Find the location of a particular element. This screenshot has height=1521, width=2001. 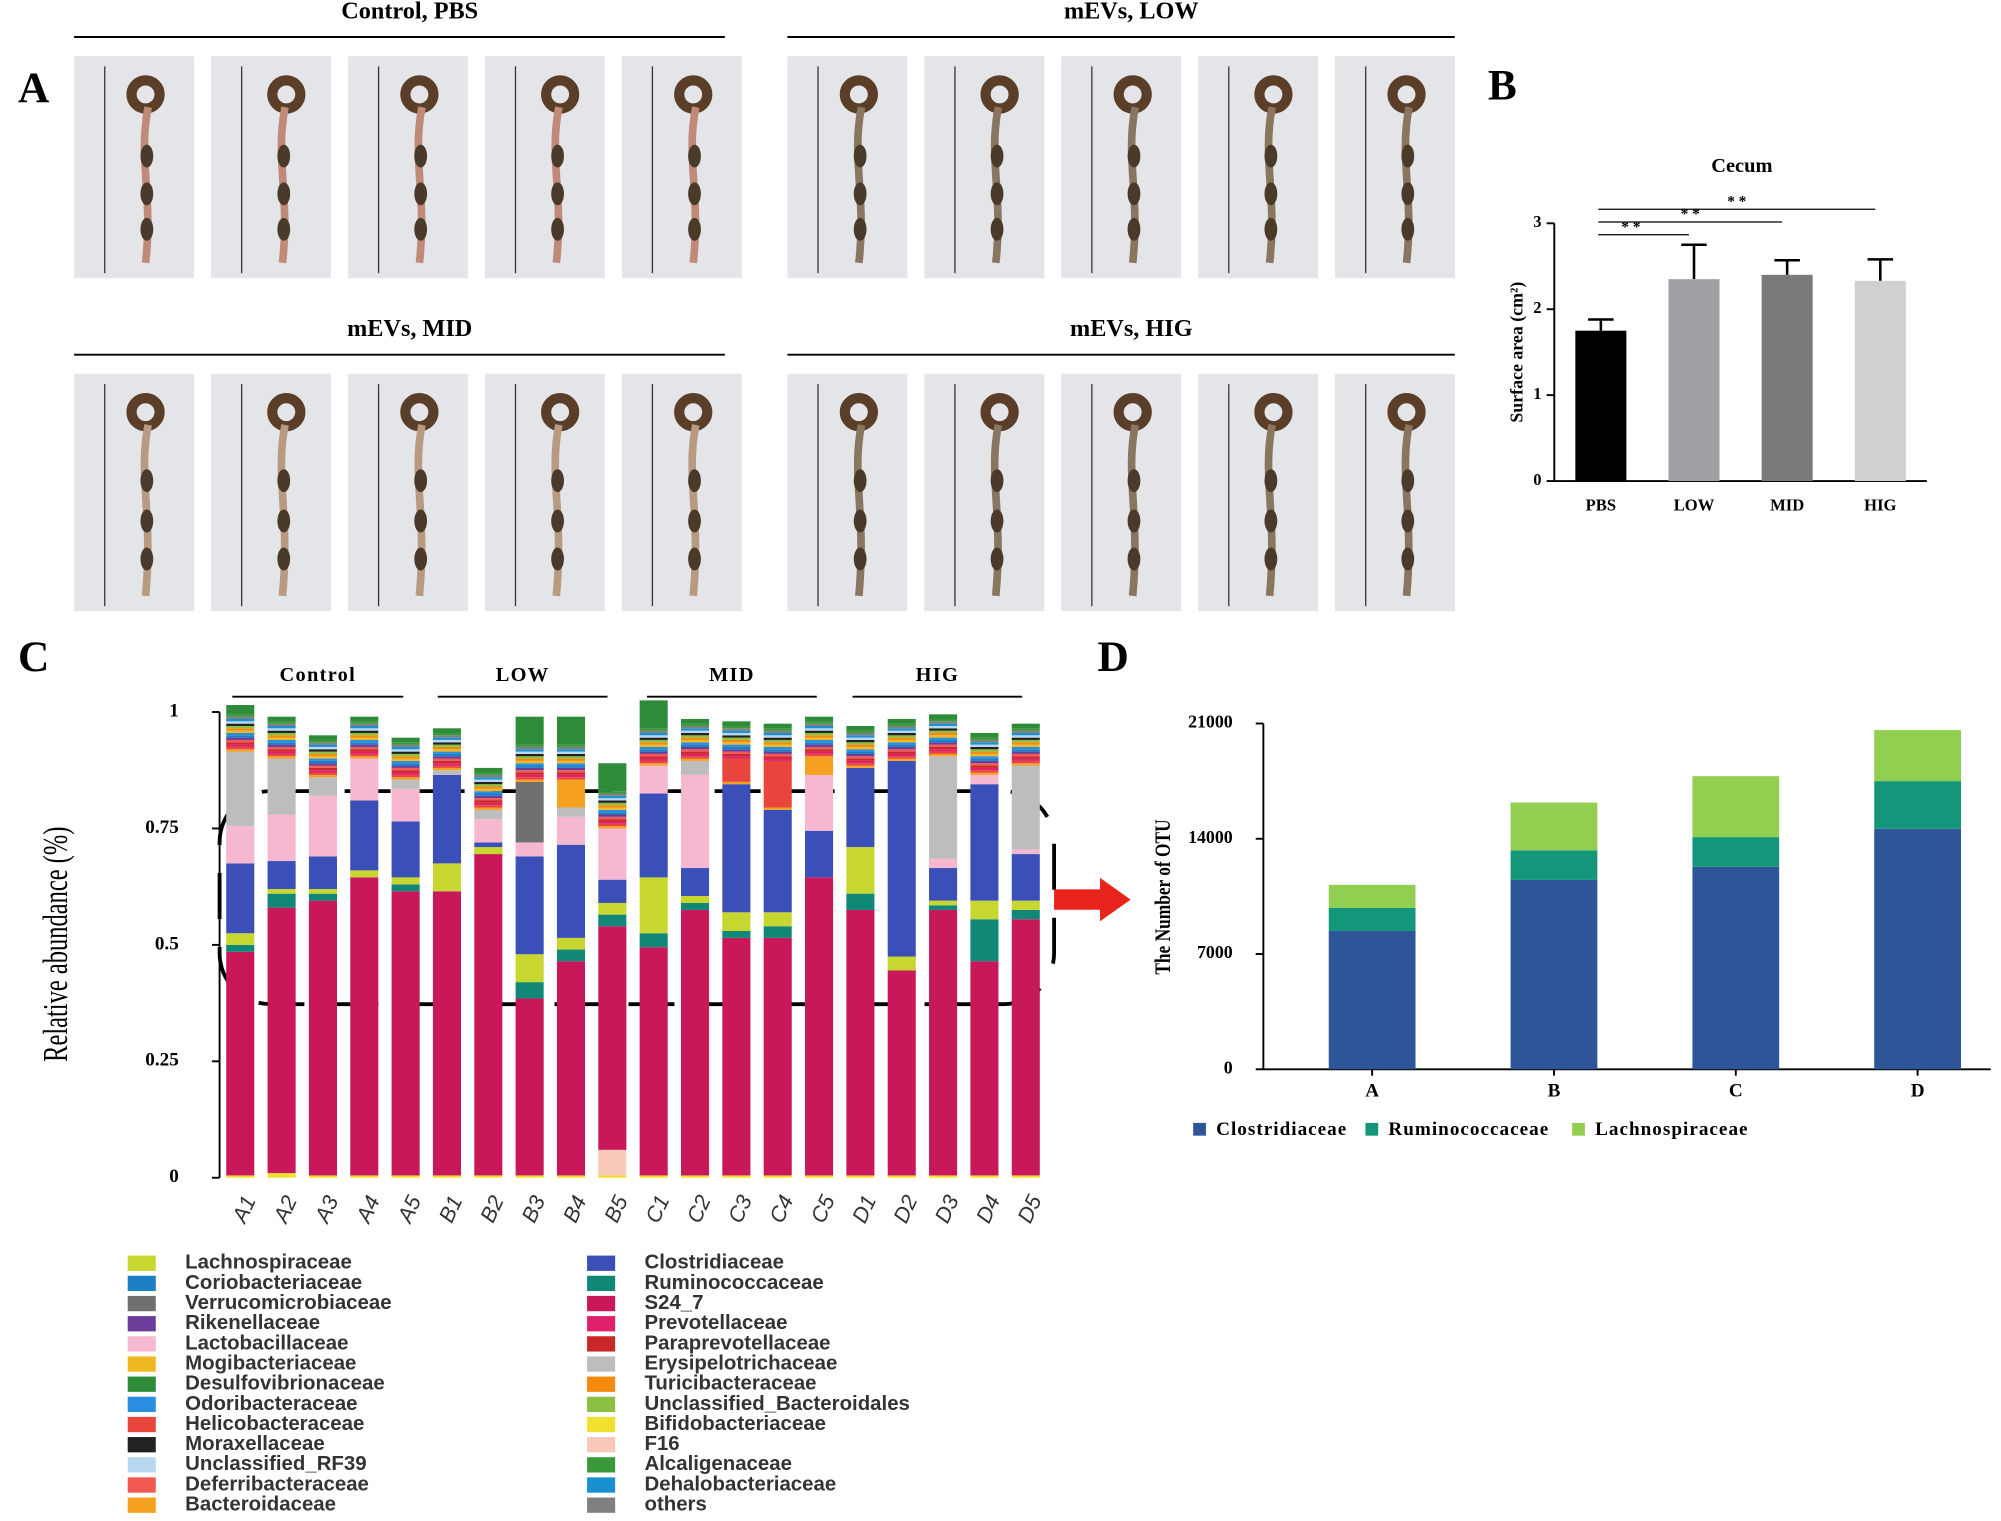

x-tick-label: B5 is located at coordinates (616, 1208).